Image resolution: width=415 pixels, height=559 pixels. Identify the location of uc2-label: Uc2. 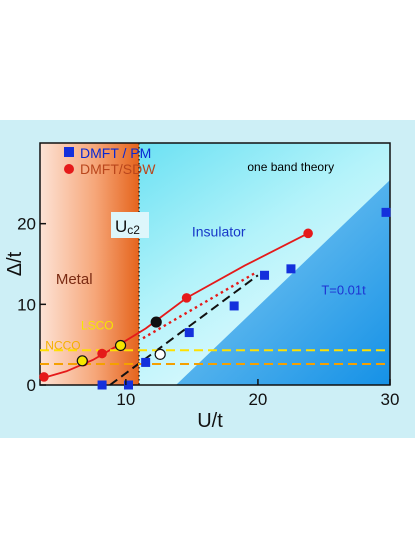
(130, 225).